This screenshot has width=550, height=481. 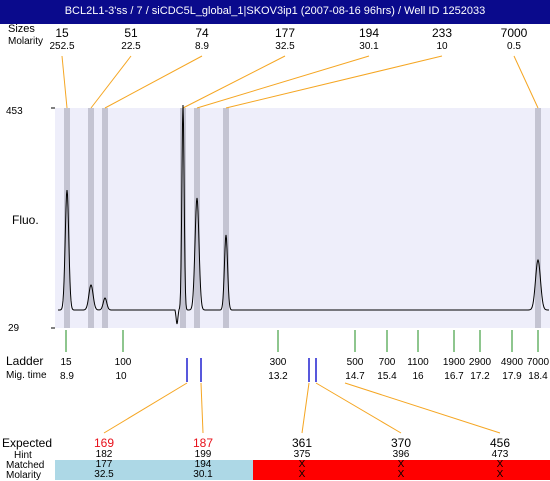 What do you see at coordinates (514, 46) in the screenshot?
I see `peak-molarity: 0.5` at bounding box center [514, 46].